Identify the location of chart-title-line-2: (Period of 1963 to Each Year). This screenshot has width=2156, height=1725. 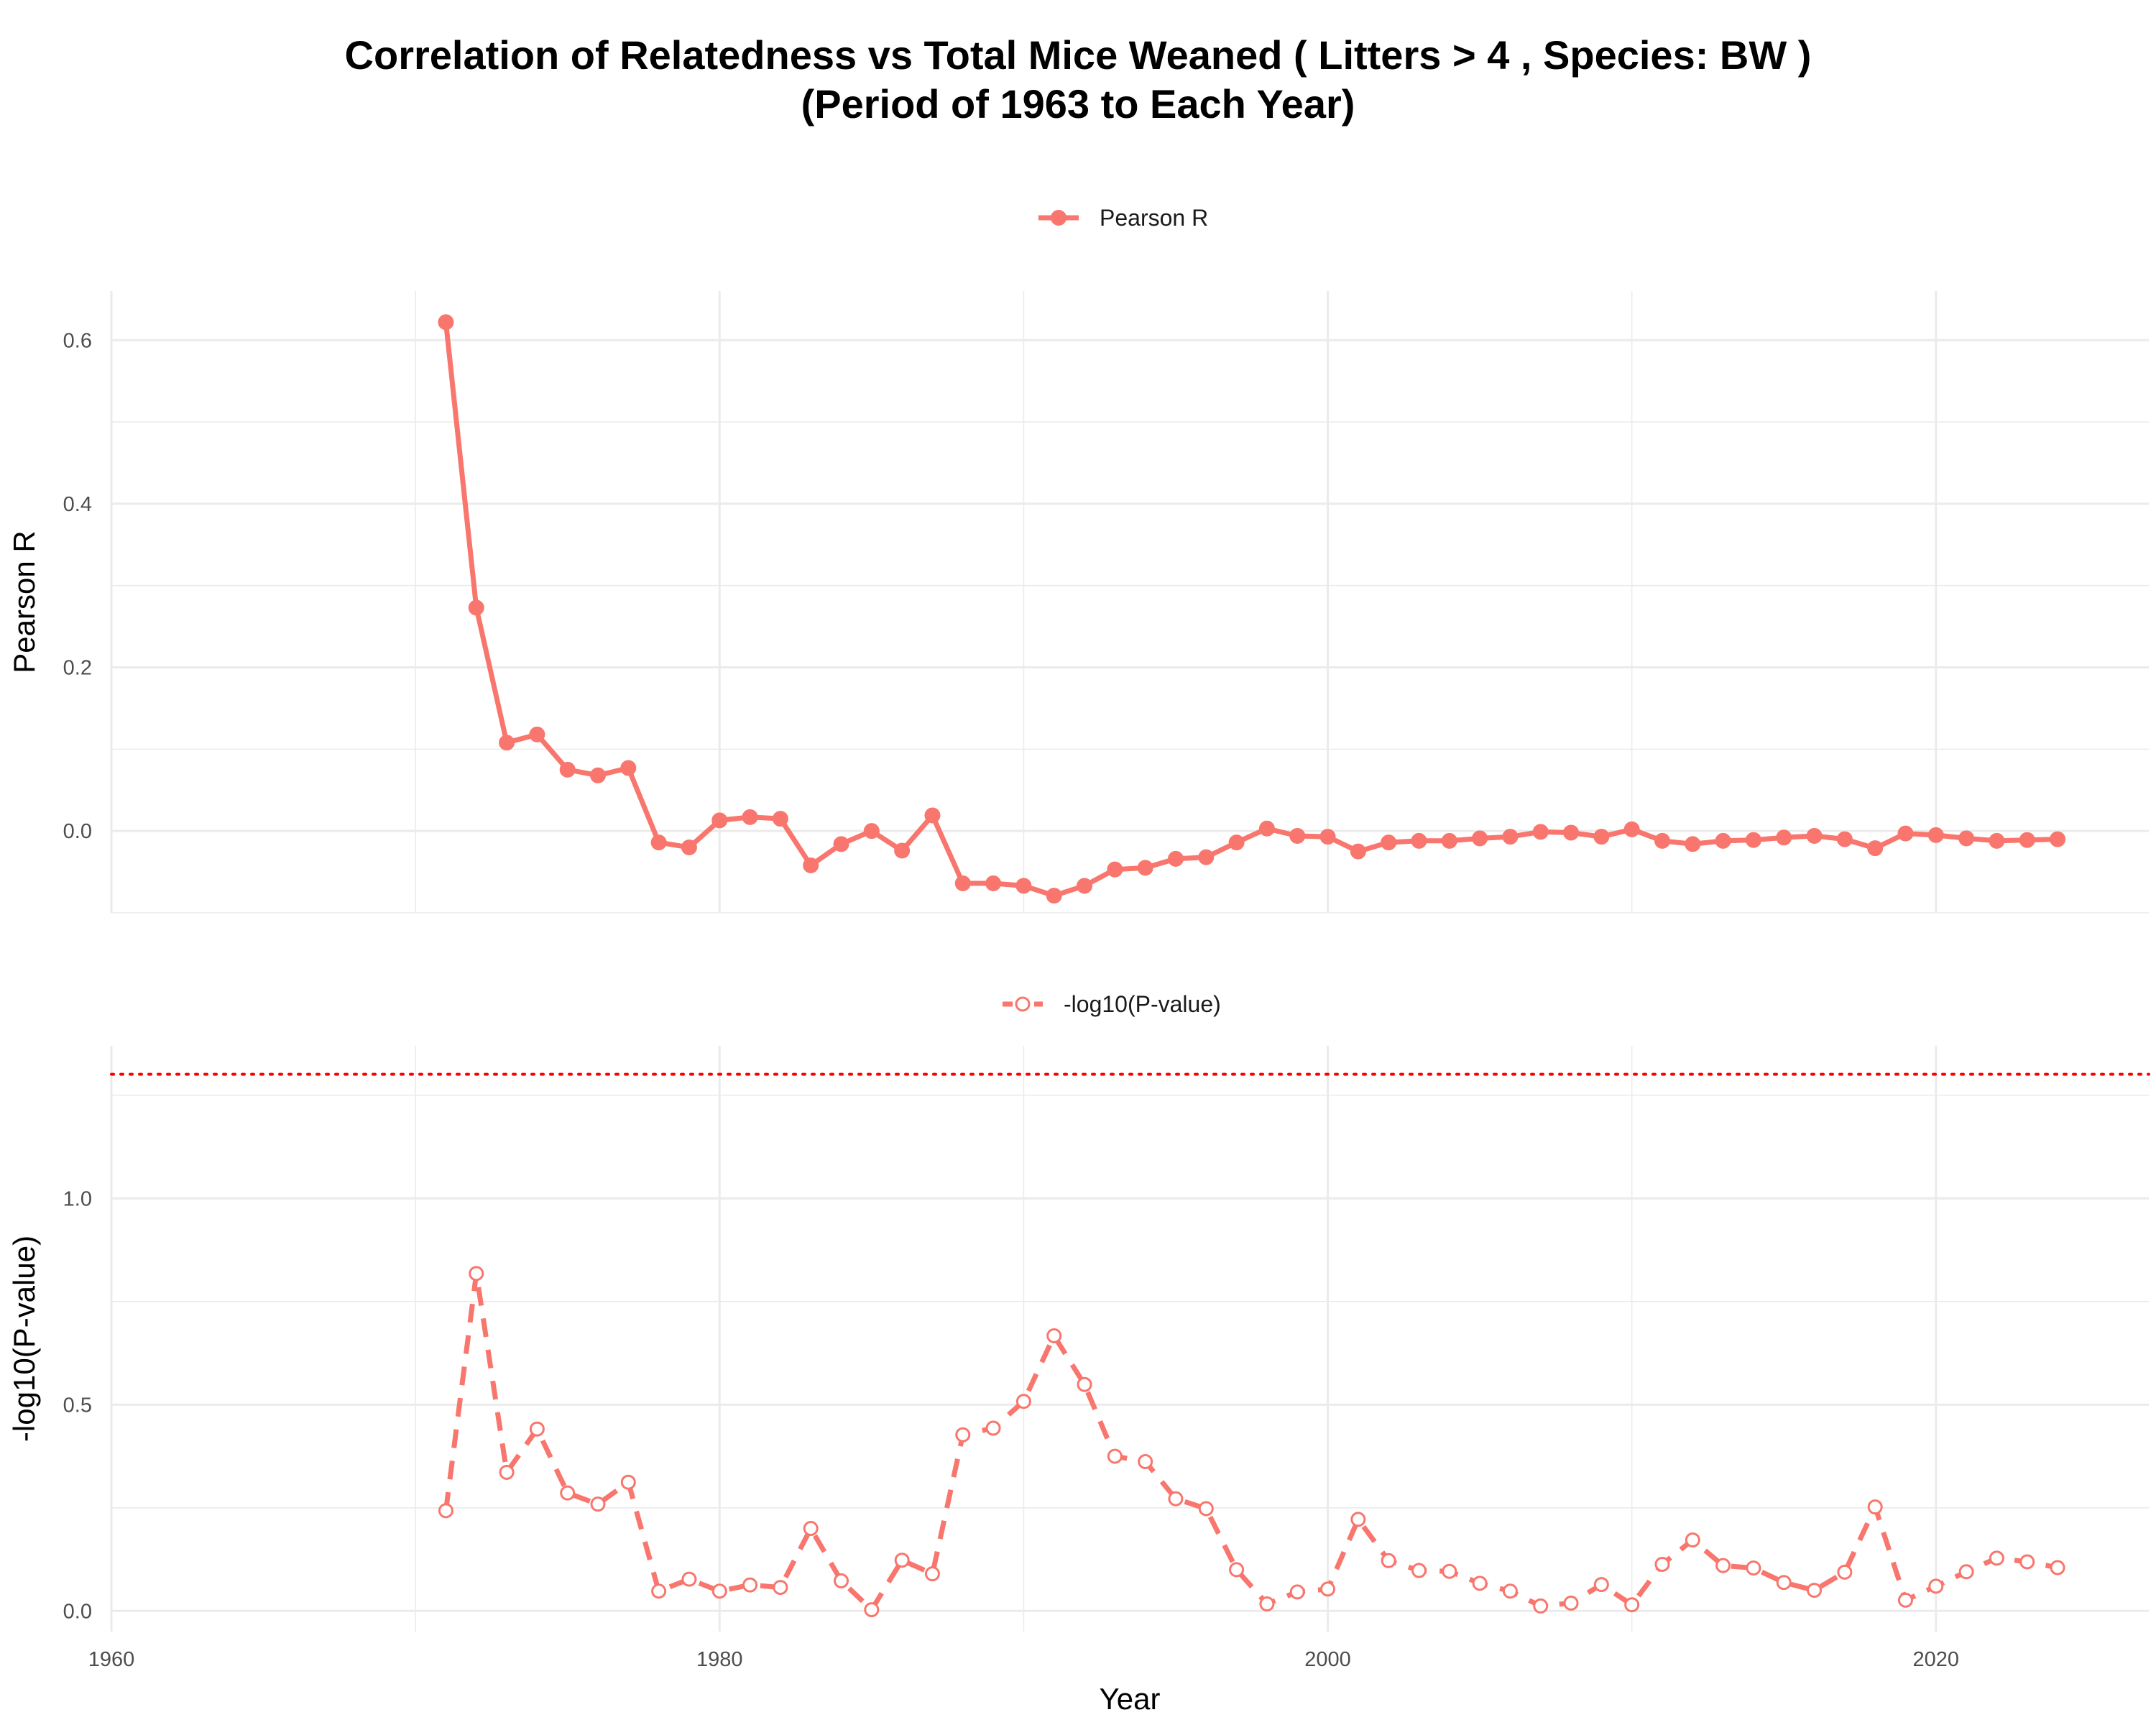
(1078, 103).